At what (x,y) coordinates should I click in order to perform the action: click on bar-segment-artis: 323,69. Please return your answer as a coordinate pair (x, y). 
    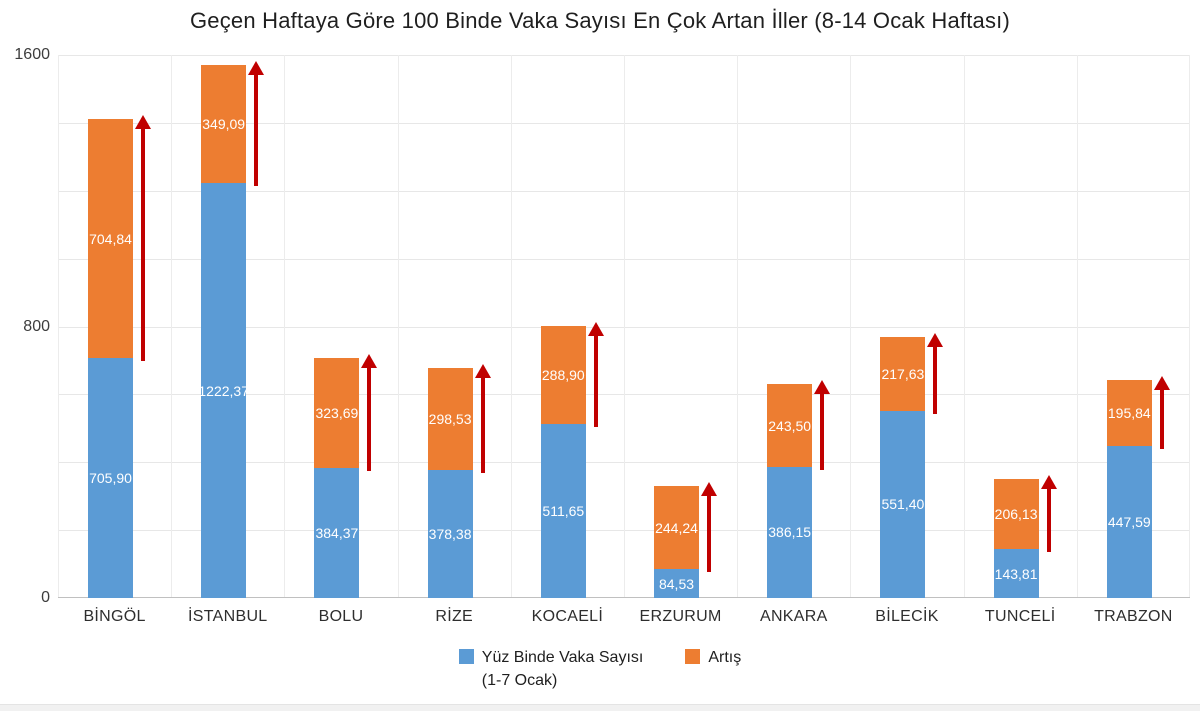
    Looking at the image, I should click on (337, 412).